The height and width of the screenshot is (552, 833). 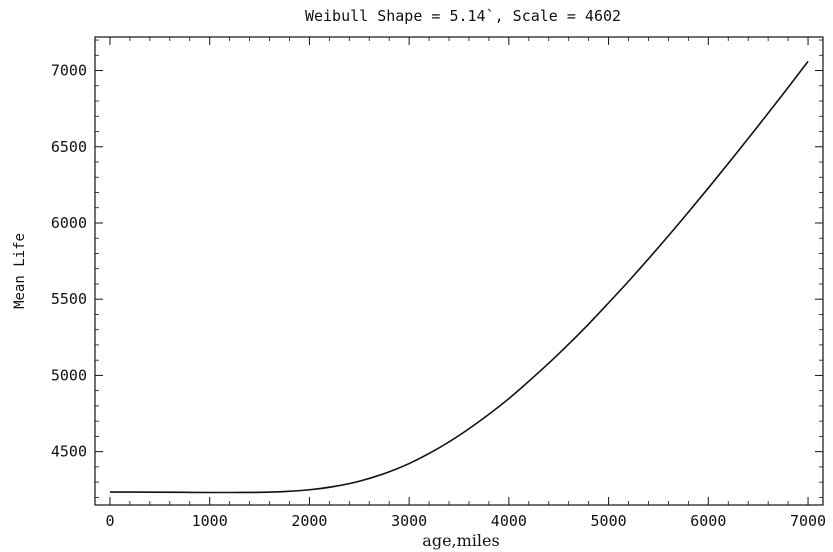 What do you see at coordinates (69, 452) in the screenshot?
I see `y-tick-label: 4500` at bounding box center [69, 452].